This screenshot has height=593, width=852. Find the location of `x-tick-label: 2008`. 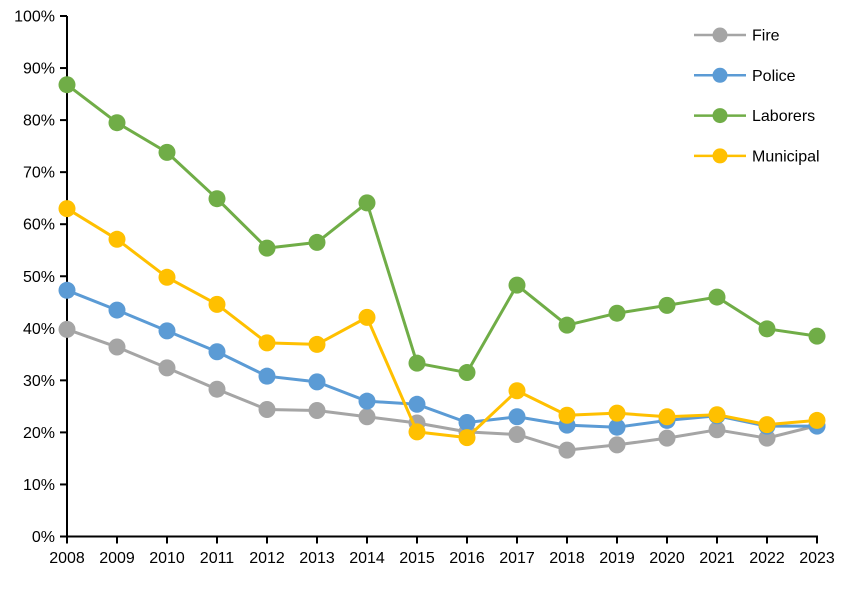

x-tick-label: 2008 is located at coordinates (67, 558).